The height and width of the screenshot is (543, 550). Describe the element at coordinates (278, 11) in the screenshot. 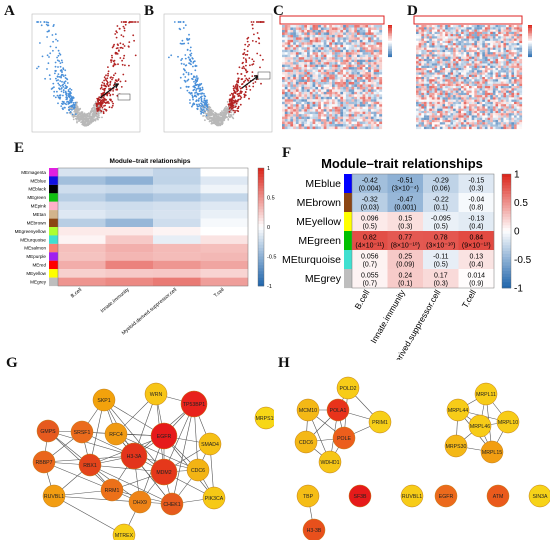

I see `panel-letter-c: C` at that location.